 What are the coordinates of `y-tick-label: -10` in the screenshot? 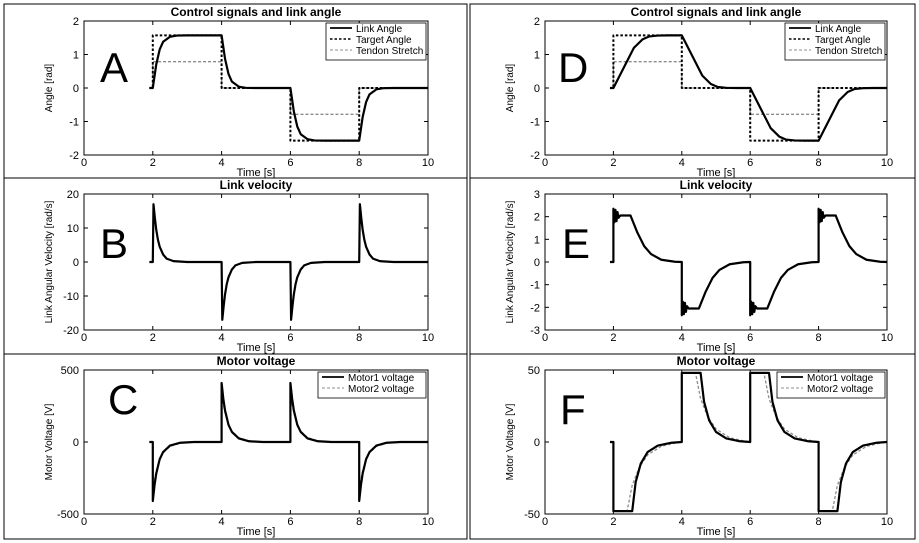 It's located at (71, 297).